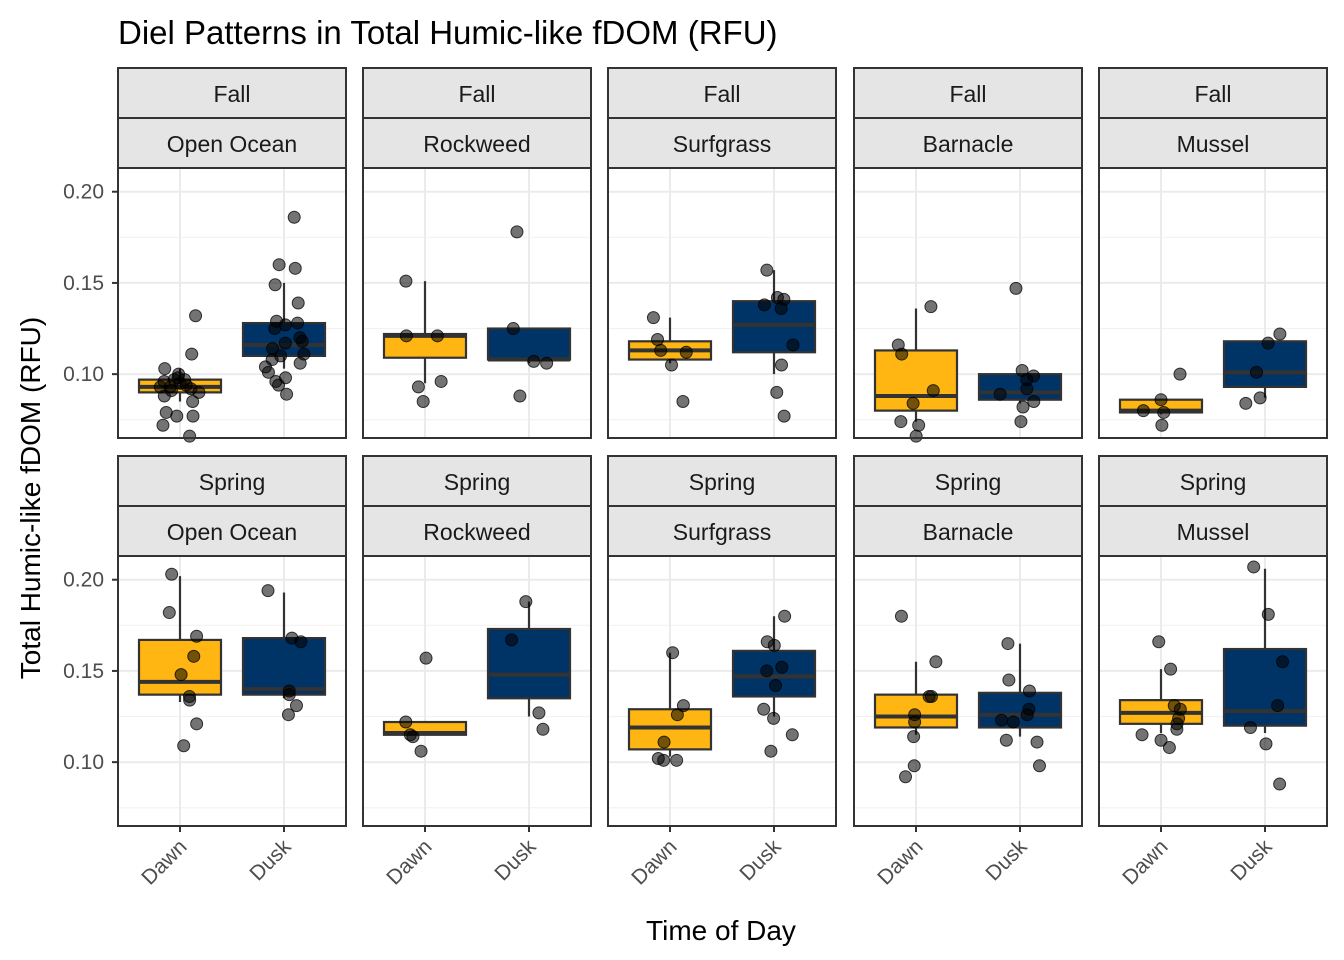  What do you see at coordinates (477, 672) in the screenshot?
I see `panel-spring-rockweed: Spring Rockweed Dawn Dusk` at bounding box center [477, 672].